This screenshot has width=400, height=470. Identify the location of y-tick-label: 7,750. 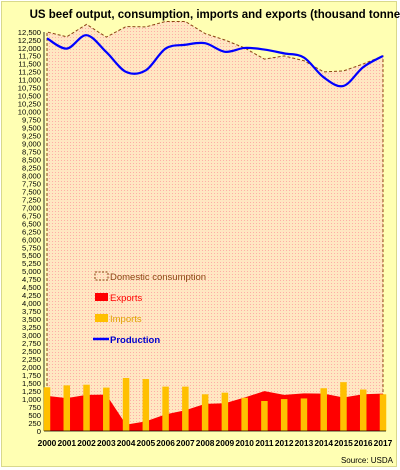
(31, 183).